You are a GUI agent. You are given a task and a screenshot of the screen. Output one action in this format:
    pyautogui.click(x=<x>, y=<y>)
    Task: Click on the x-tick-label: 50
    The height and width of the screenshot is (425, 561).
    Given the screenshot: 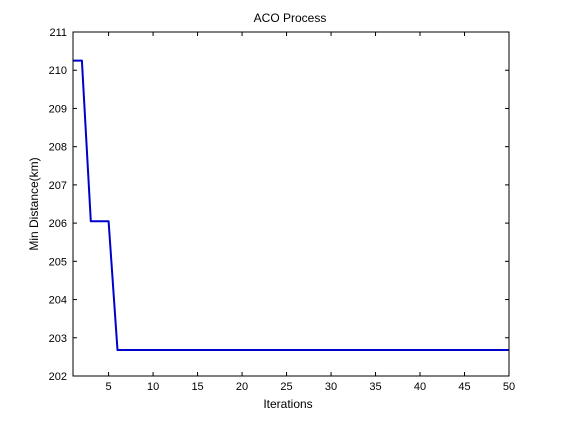 What is the action you would take?
    pyautogui.click(x=509, y=387)
    